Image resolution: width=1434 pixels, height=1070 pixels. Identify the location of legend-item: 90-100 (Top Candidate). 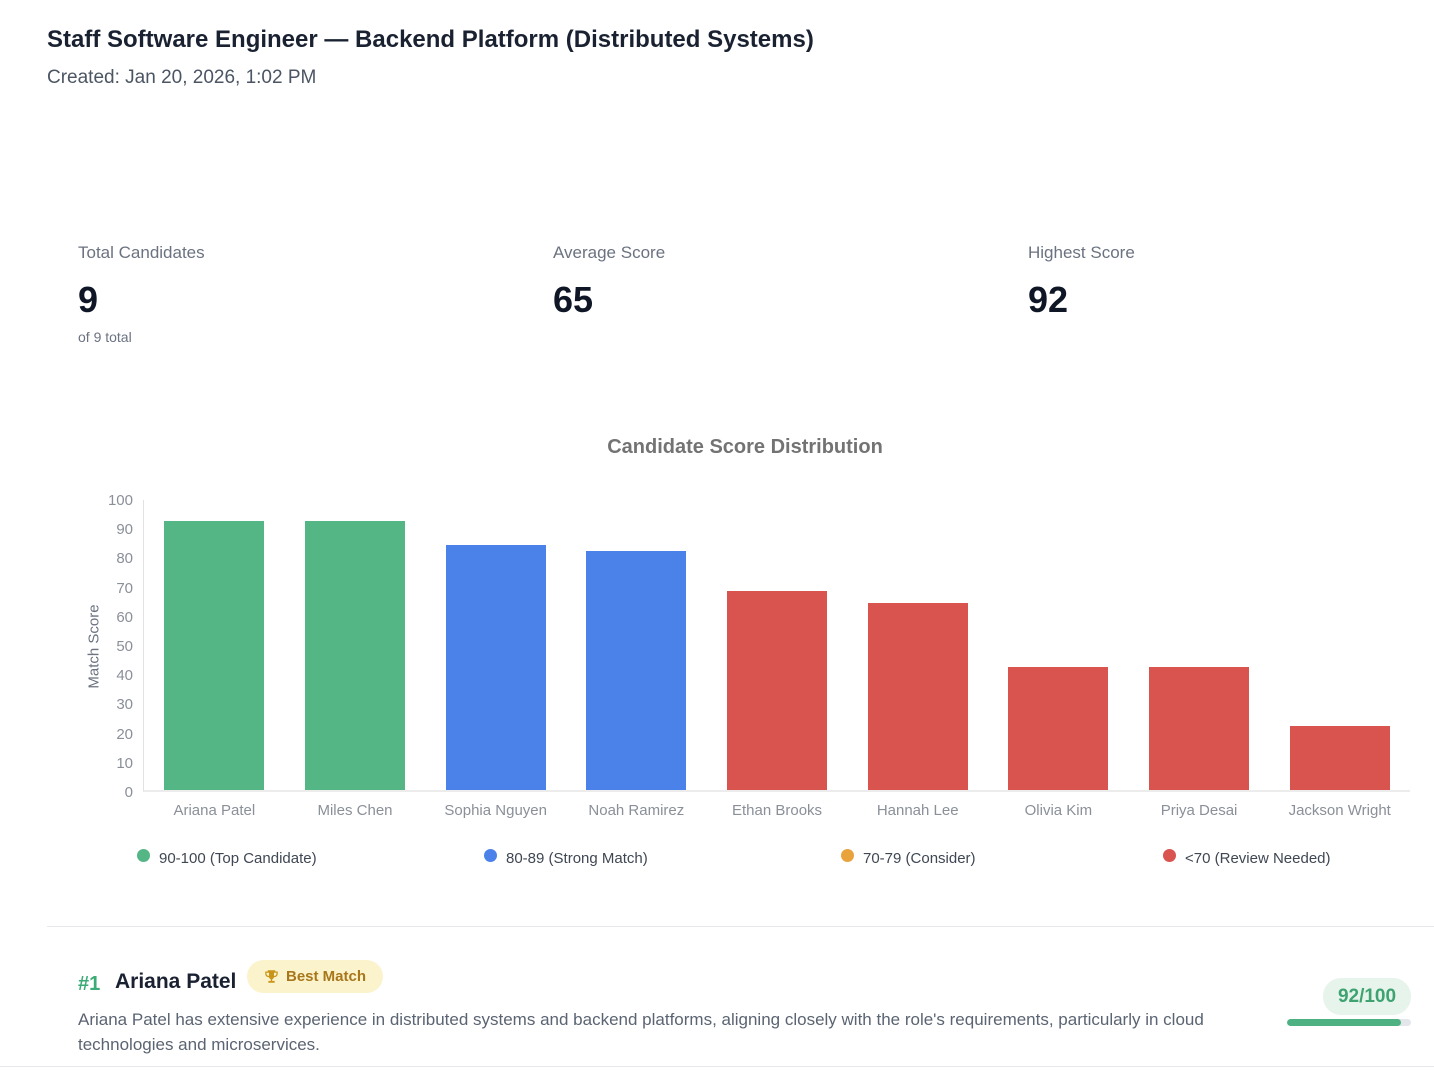
(227, 858).